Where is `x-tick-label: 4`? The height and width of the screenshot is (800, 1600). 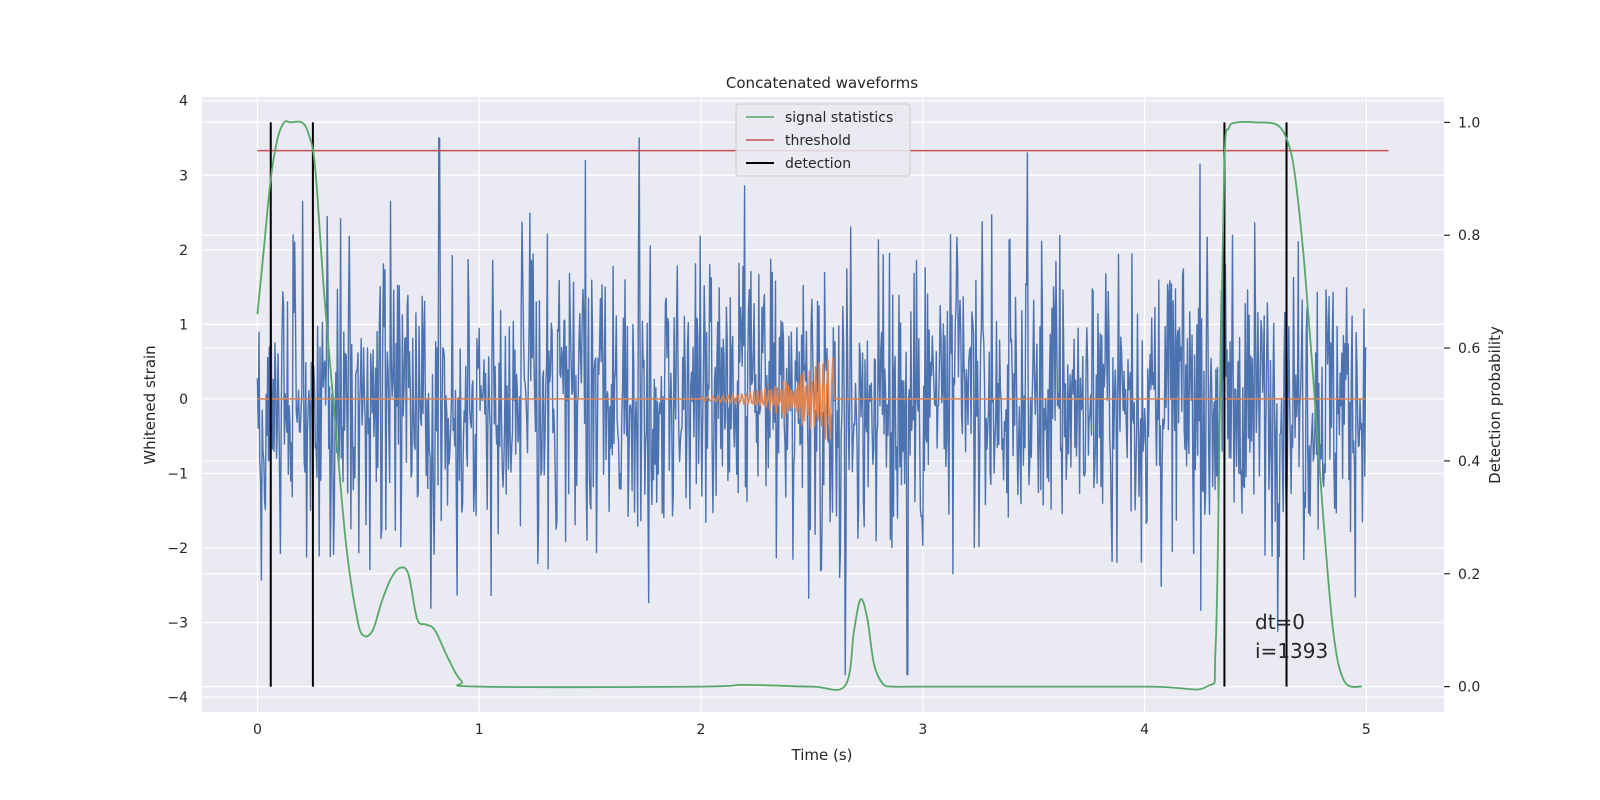
x-tick-label: 4 is located at coordinates (1144, 730).